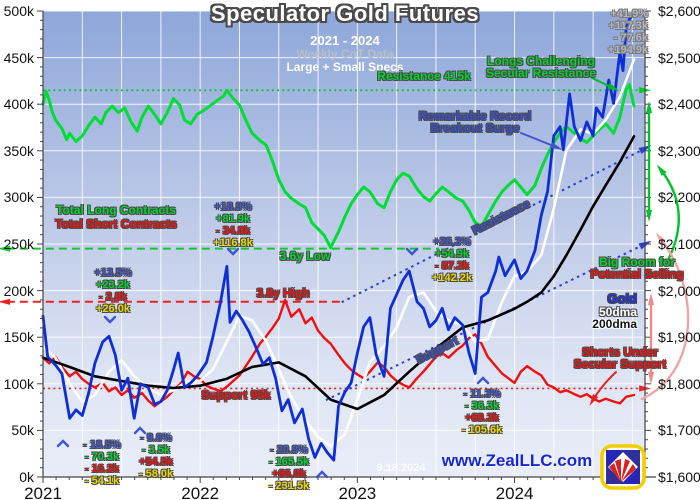 The height and width of the screenshot is (500, 700). What do you see at coordinates (604, 386) in the screenshot?
I see `shorts-pointer-arrow` at bounding box center [604, 386].